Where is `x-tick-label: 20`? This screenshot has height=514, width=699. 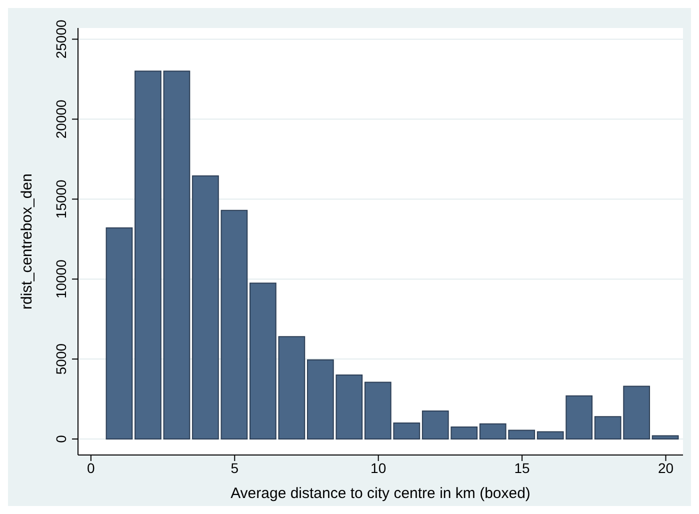 x-tick-label: 20 is located at coordinates (666, 468).